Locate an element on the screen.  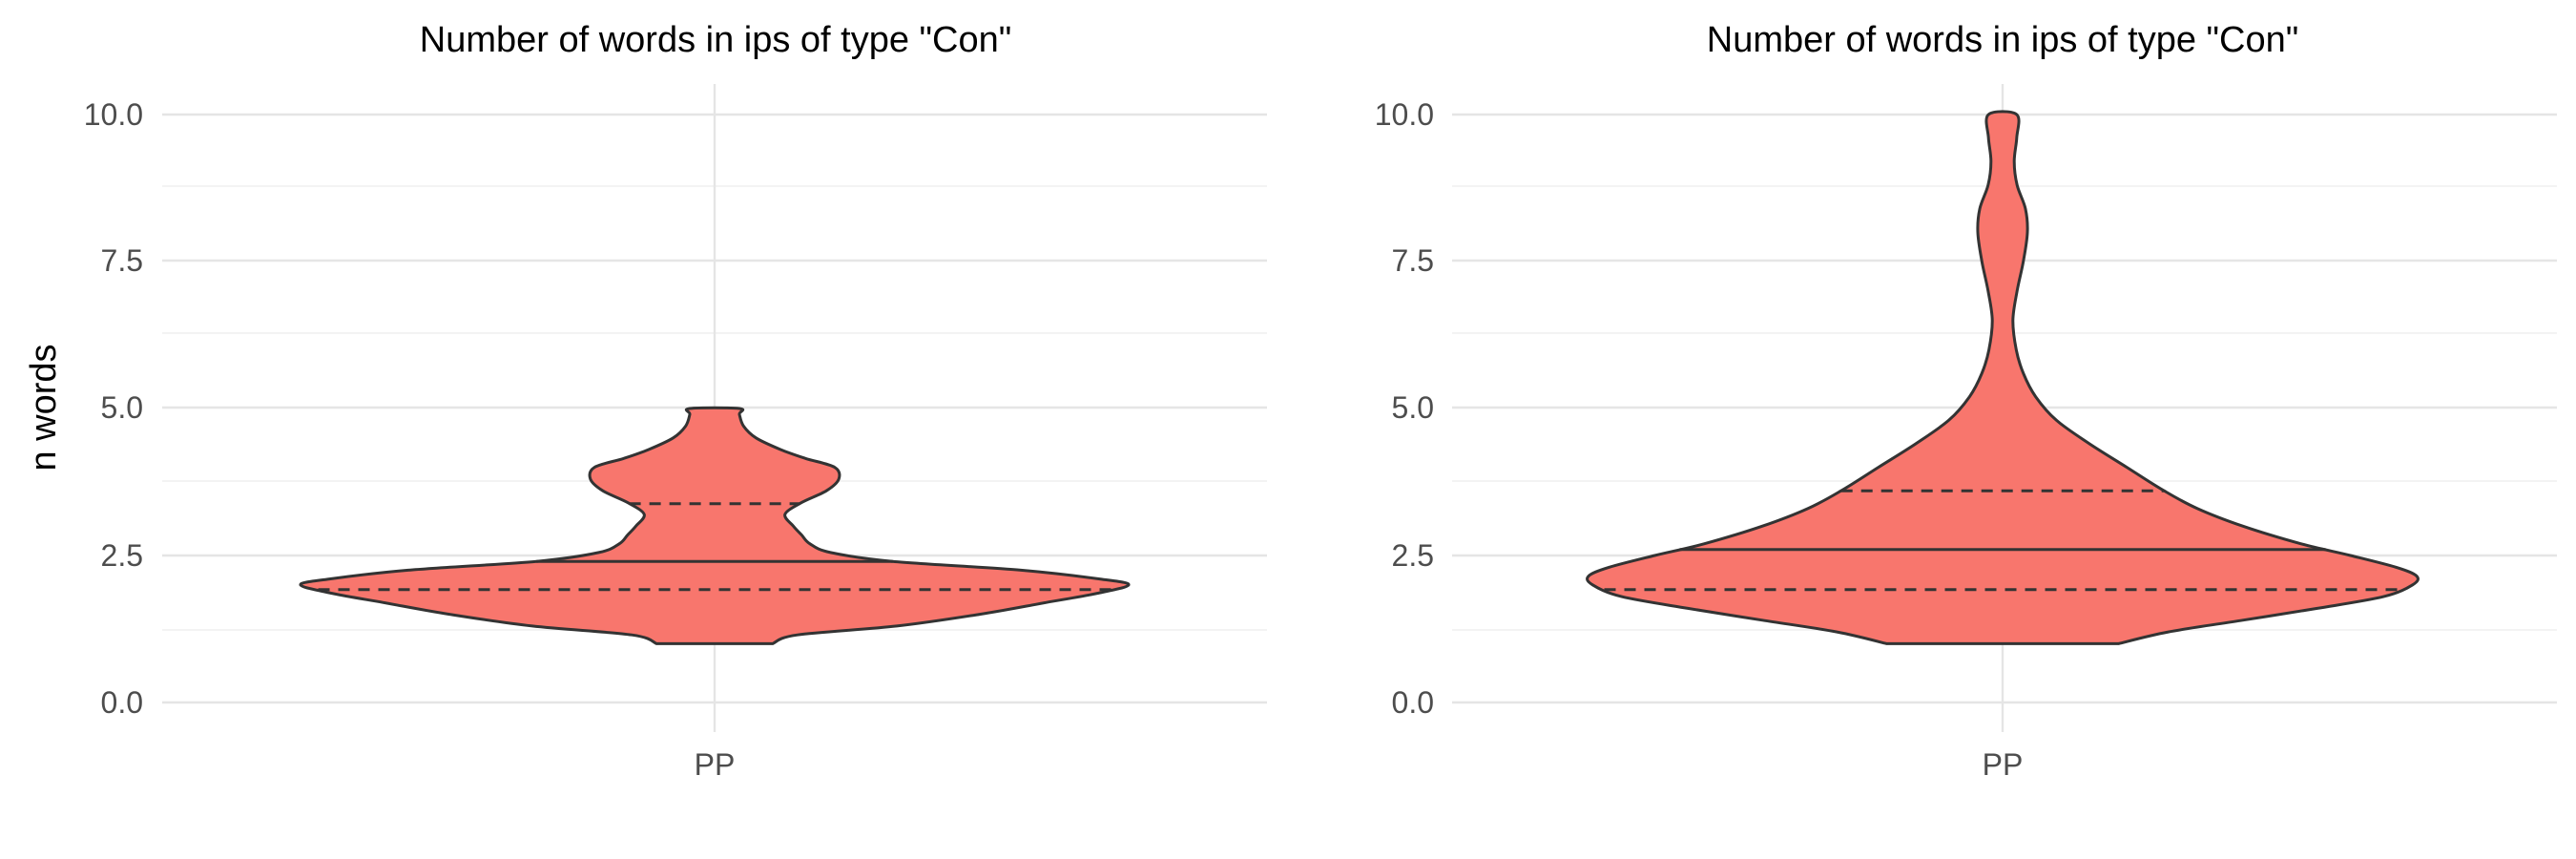
panel-2-y-tick-label: 7.5 is located at coordinates (1413, 260).